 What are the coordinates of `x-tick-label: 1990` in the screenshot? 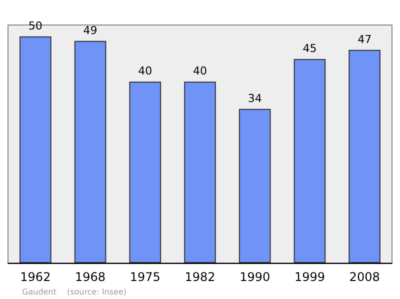 It's located at (255, 277).